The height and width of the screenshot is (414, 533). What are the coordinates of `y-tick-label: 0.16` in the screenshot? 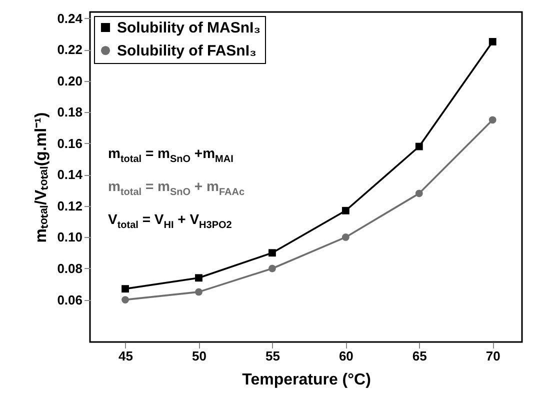 It's located at (69, 143).